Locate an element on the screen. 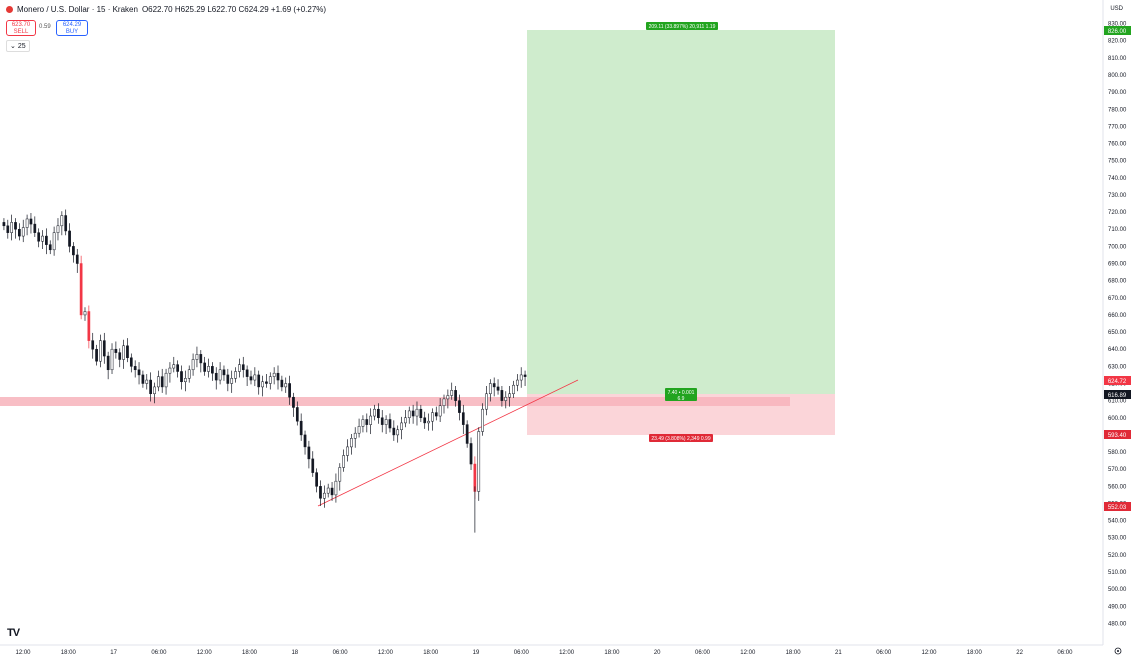  price-tag-entry-text: 616.89 is located at coordinates (1117, 396).